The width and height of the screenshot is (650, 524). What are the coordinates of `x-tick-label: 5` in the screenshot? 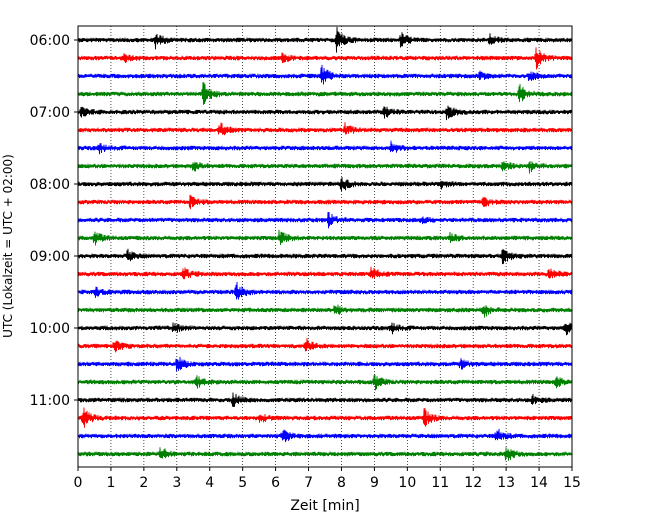 It's located at (242, 483).